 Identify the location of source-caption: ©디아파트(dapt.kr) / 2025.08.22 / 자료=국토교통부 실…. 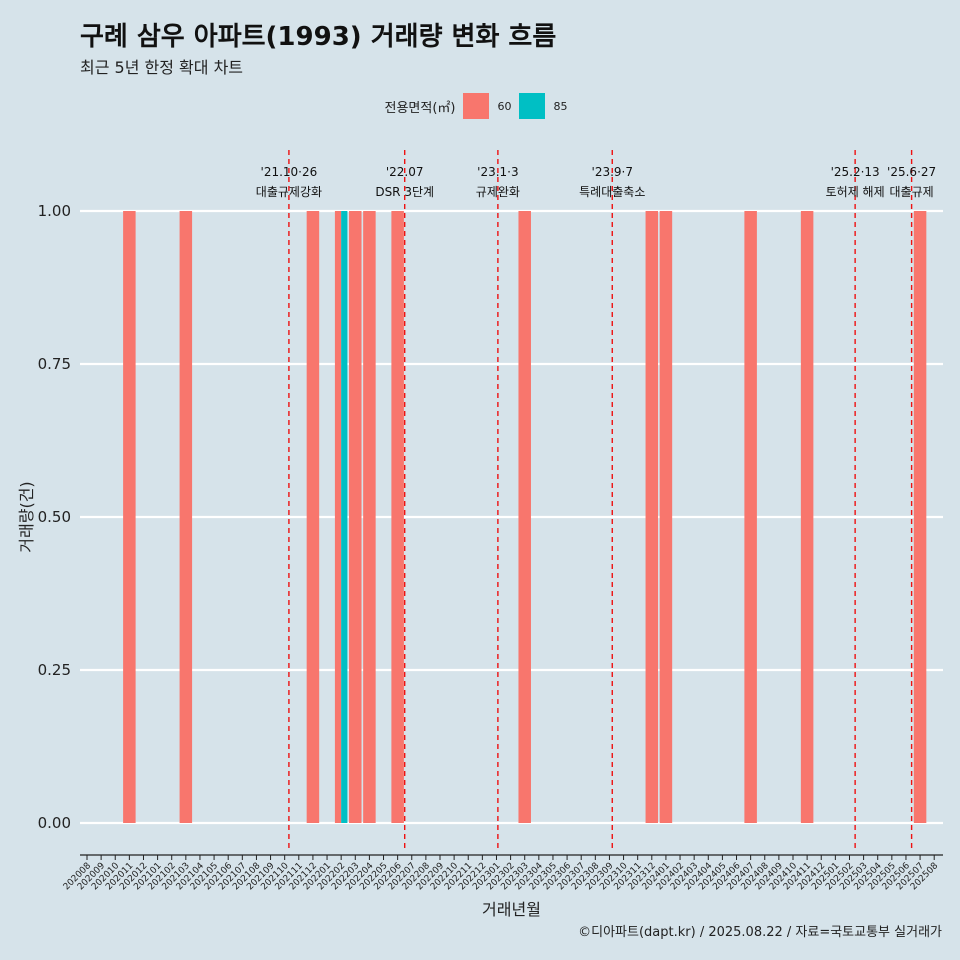
(760, 932).